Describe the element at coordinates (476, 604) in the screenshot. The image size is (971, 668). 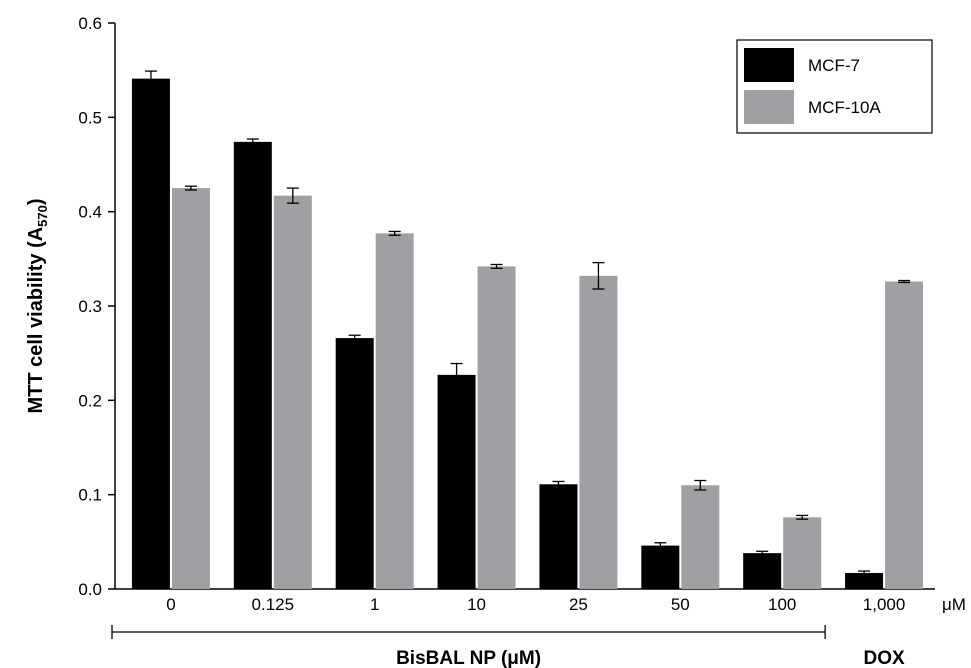
I see `x-tick-label: 10` at that location.